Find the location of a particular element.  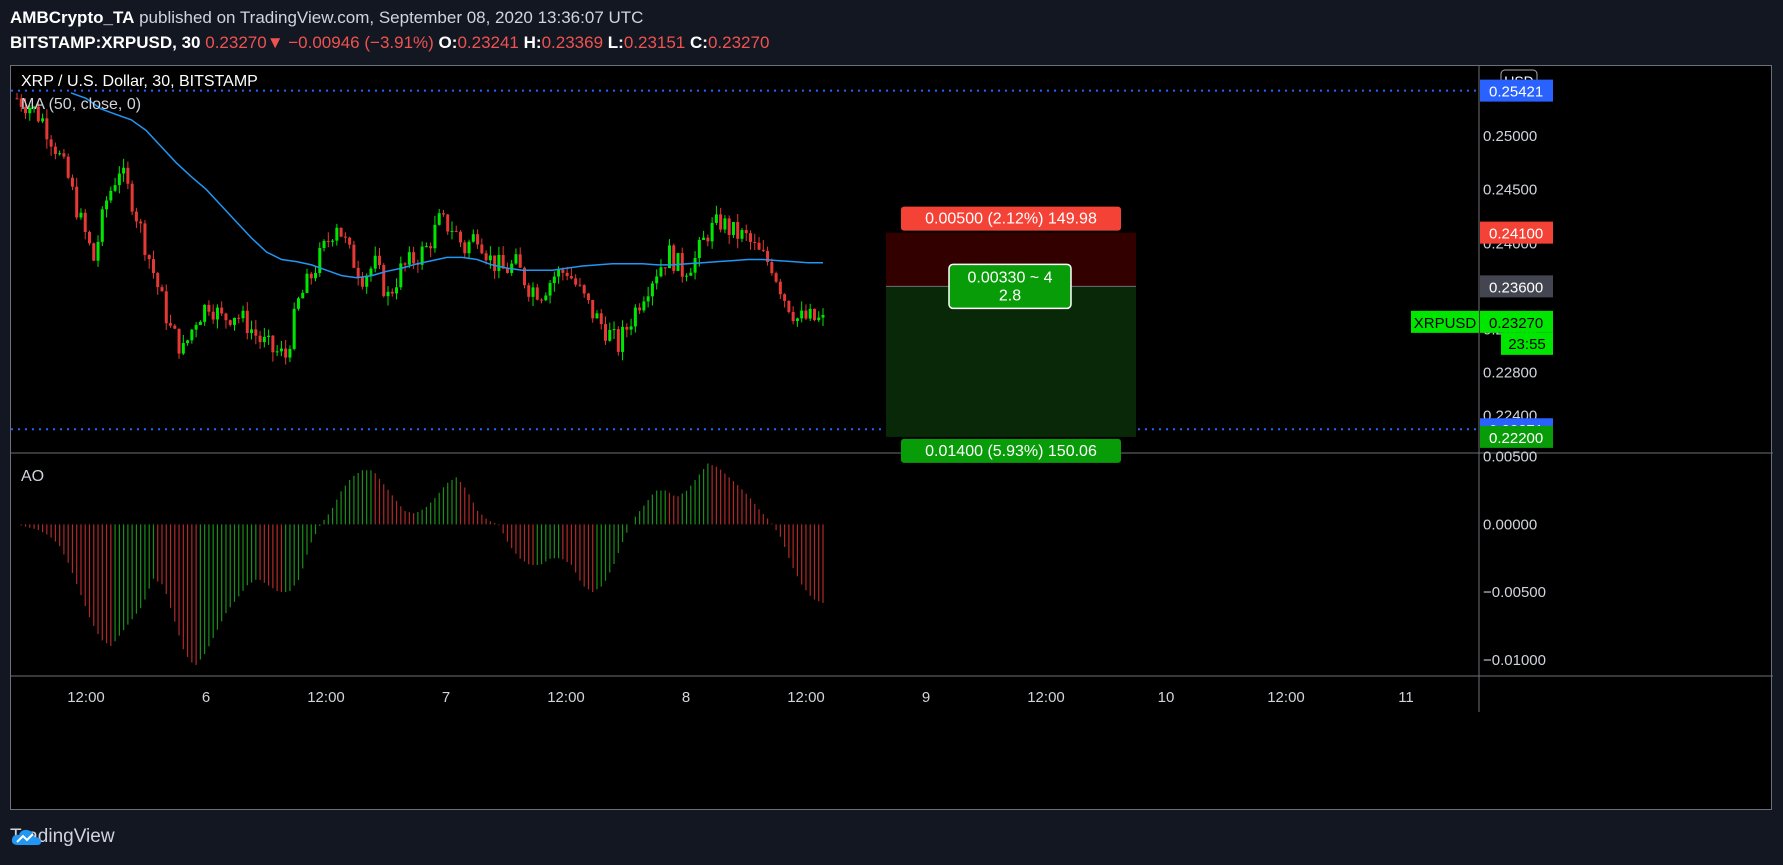

ao-indicator-label: AO is located at coordinates (32, 476).